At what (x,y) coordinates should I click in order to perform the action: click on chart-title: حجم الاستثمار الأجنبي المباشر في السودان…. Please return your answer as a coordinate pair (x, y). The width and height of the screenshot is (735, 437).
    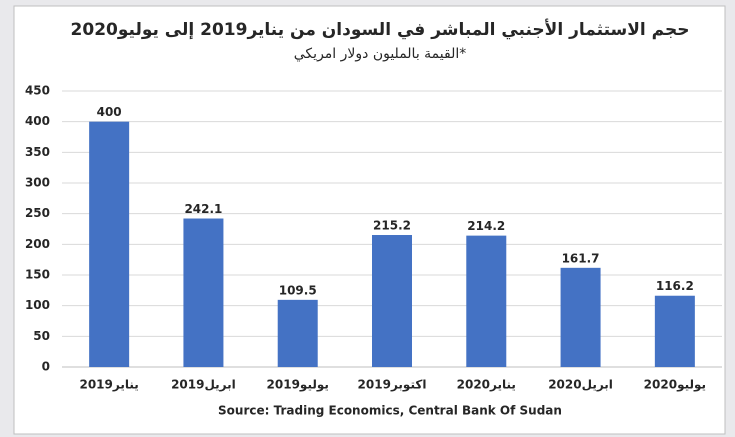
    Looking at the image, I should click on (380, 29).